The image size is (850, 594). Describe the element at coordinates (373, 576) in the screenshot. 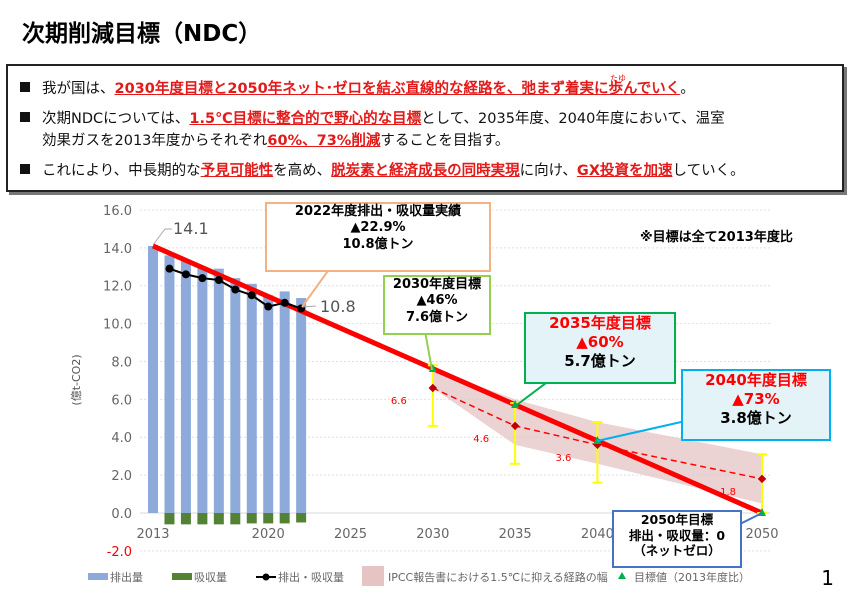

I see `legend-swatch-ipcc` at that location.